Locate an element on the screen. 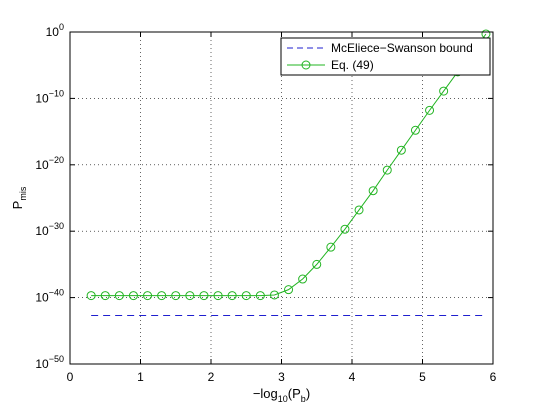  x-tick-label: 2 is located at coordinates (211, 377).